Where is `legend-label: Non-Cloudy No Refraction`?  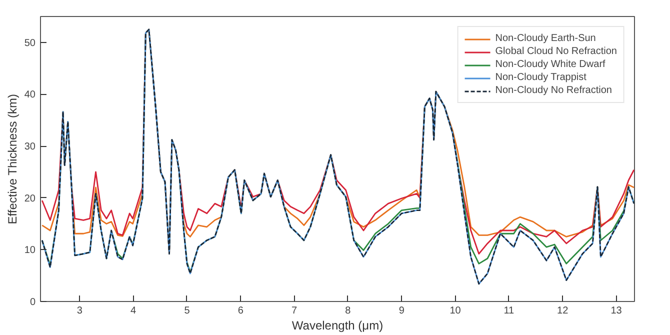
legend-label: Non-Cloudy No Refraction is located at coordinates (553, 90).